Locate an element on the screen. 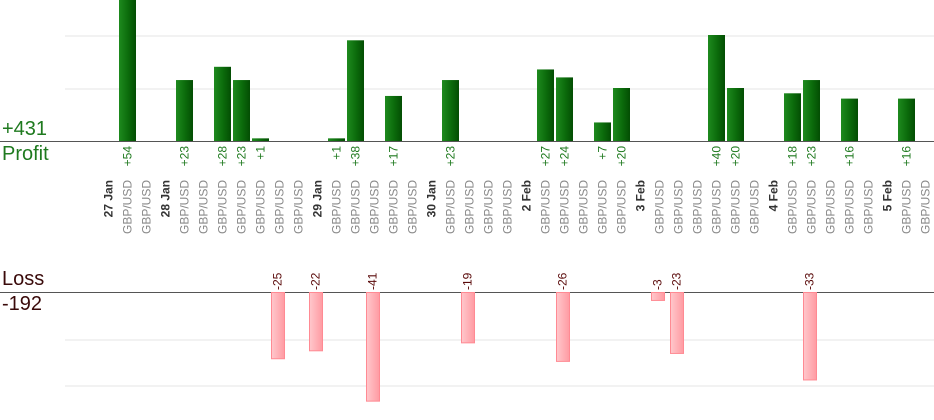 The image size is (934, 420). loss-value-label: -26 is located at coordinates (563, 281).